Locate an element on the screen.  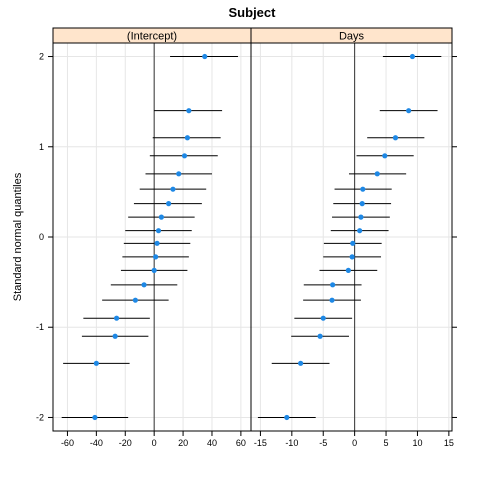
x-tick-label: -20 is located at coordinates (125, 443).